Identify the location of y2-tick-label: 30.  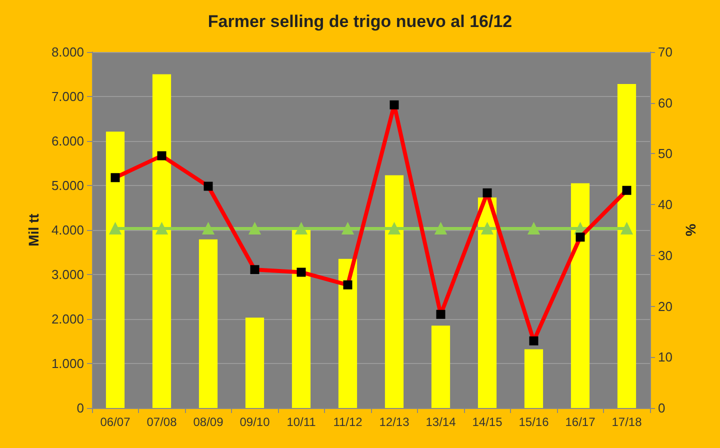
(665, 255).